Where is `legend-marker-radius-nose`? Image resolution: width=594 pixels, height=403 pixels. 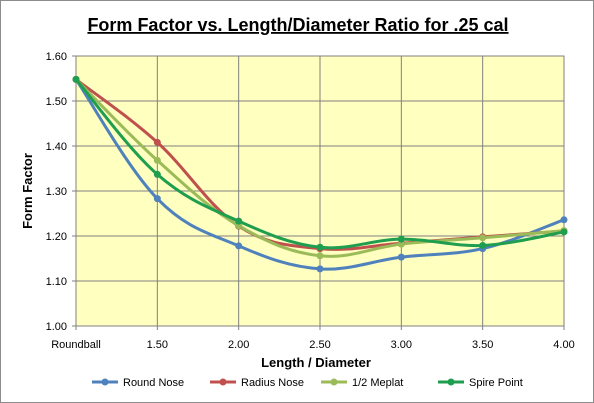 legend-marker-radius-nose is located at coordinates (223, 382).